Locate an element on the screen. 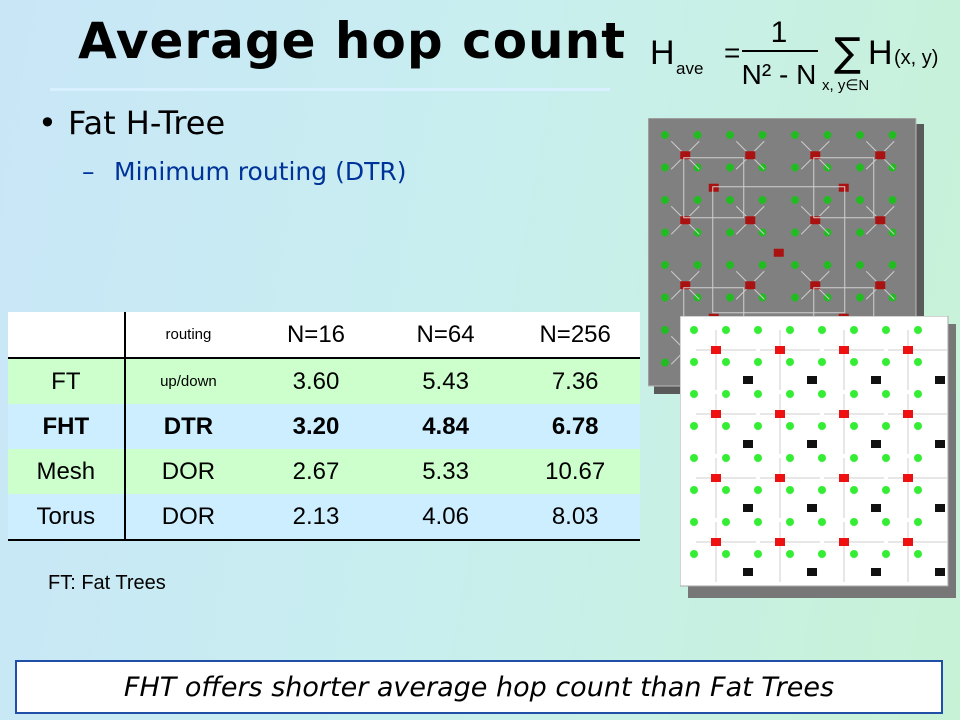 The height and width of the screenshot is (720, 960). value-cell: 4.84 is located at coordinates (445, 426).